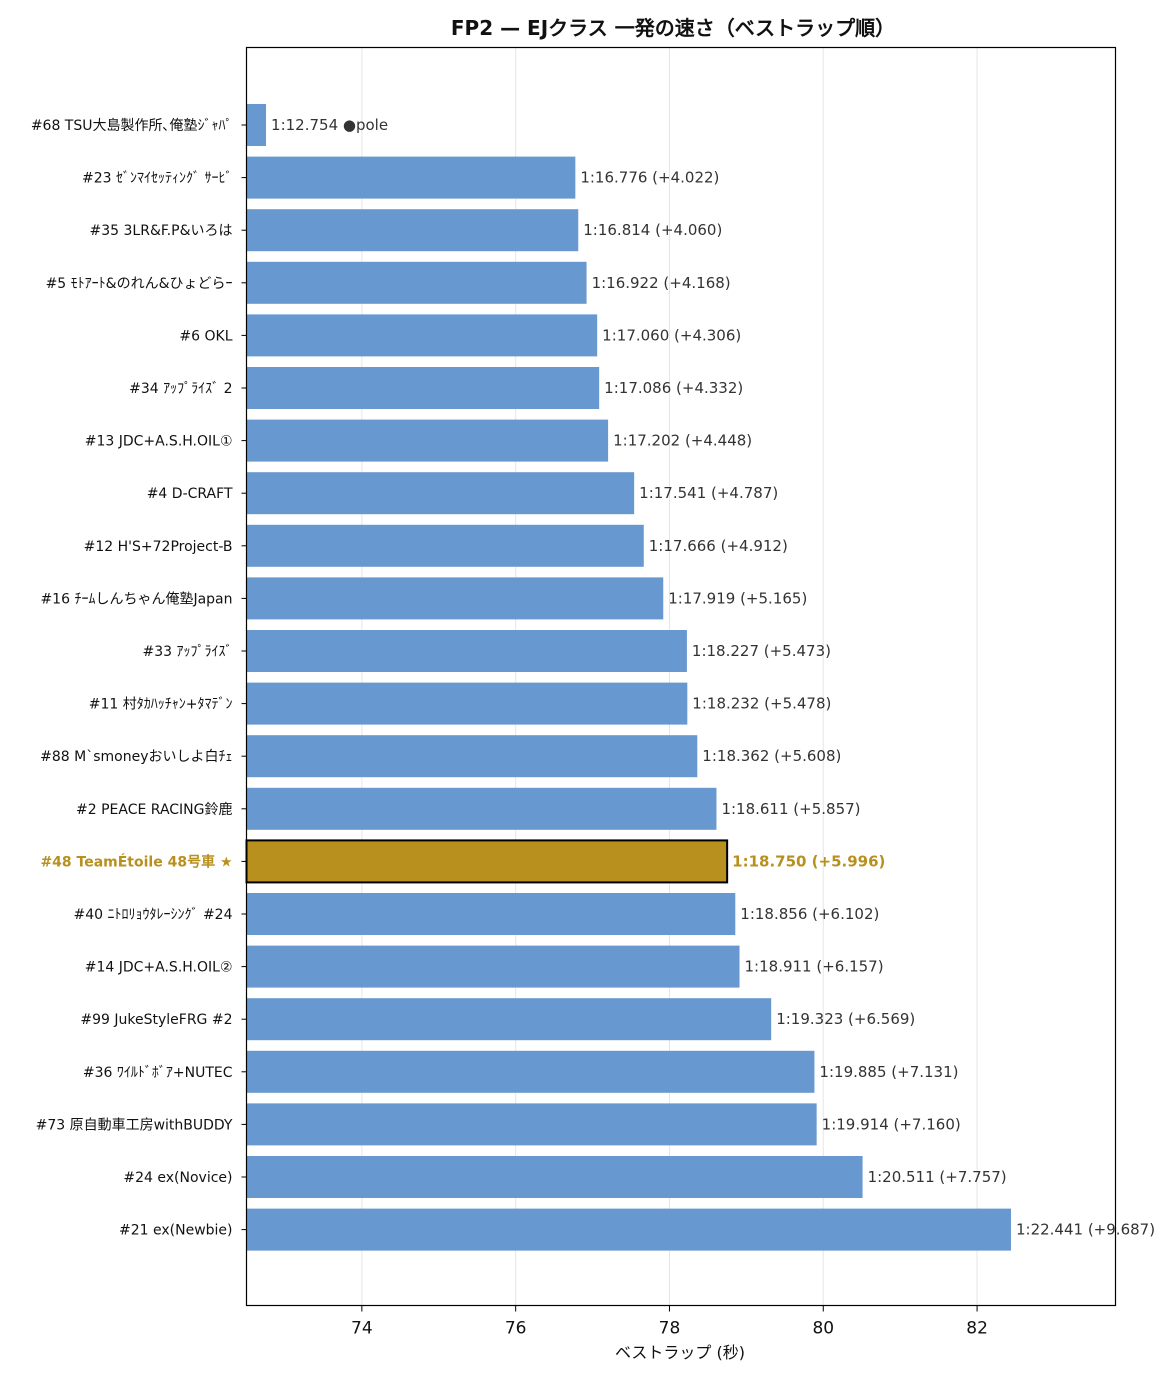 The image size is (1170, 1383). I want to click on y-tick-label: #36 ﾜｲﾙﾄﾞﾎﾞｱ+NUTEC, so click(158, 1073).